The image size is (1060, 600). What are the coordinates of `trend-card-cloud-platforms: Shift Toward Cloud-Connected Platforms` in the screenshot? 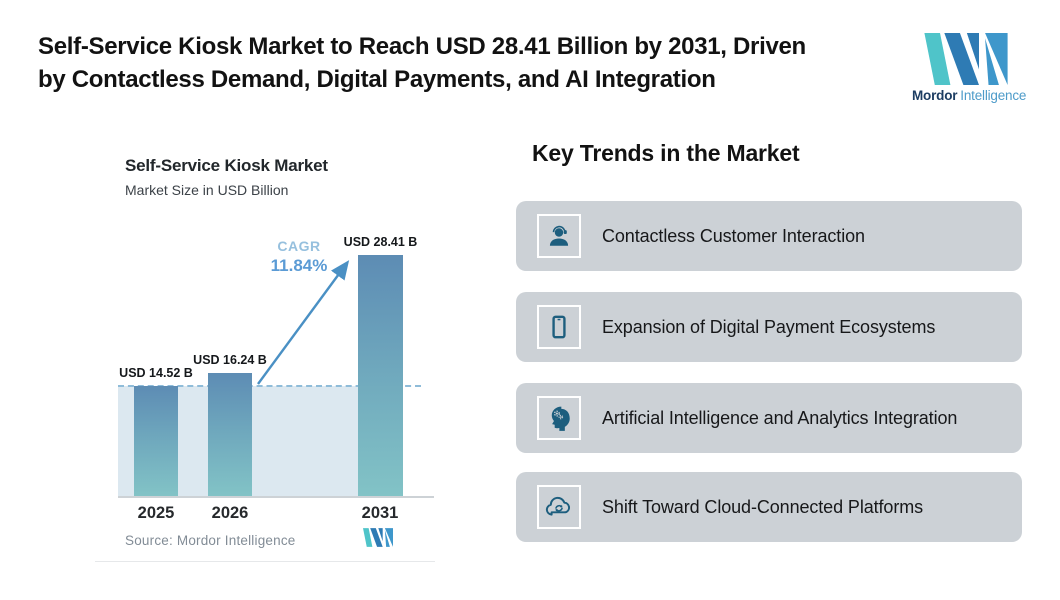 It's located at (769, 507).